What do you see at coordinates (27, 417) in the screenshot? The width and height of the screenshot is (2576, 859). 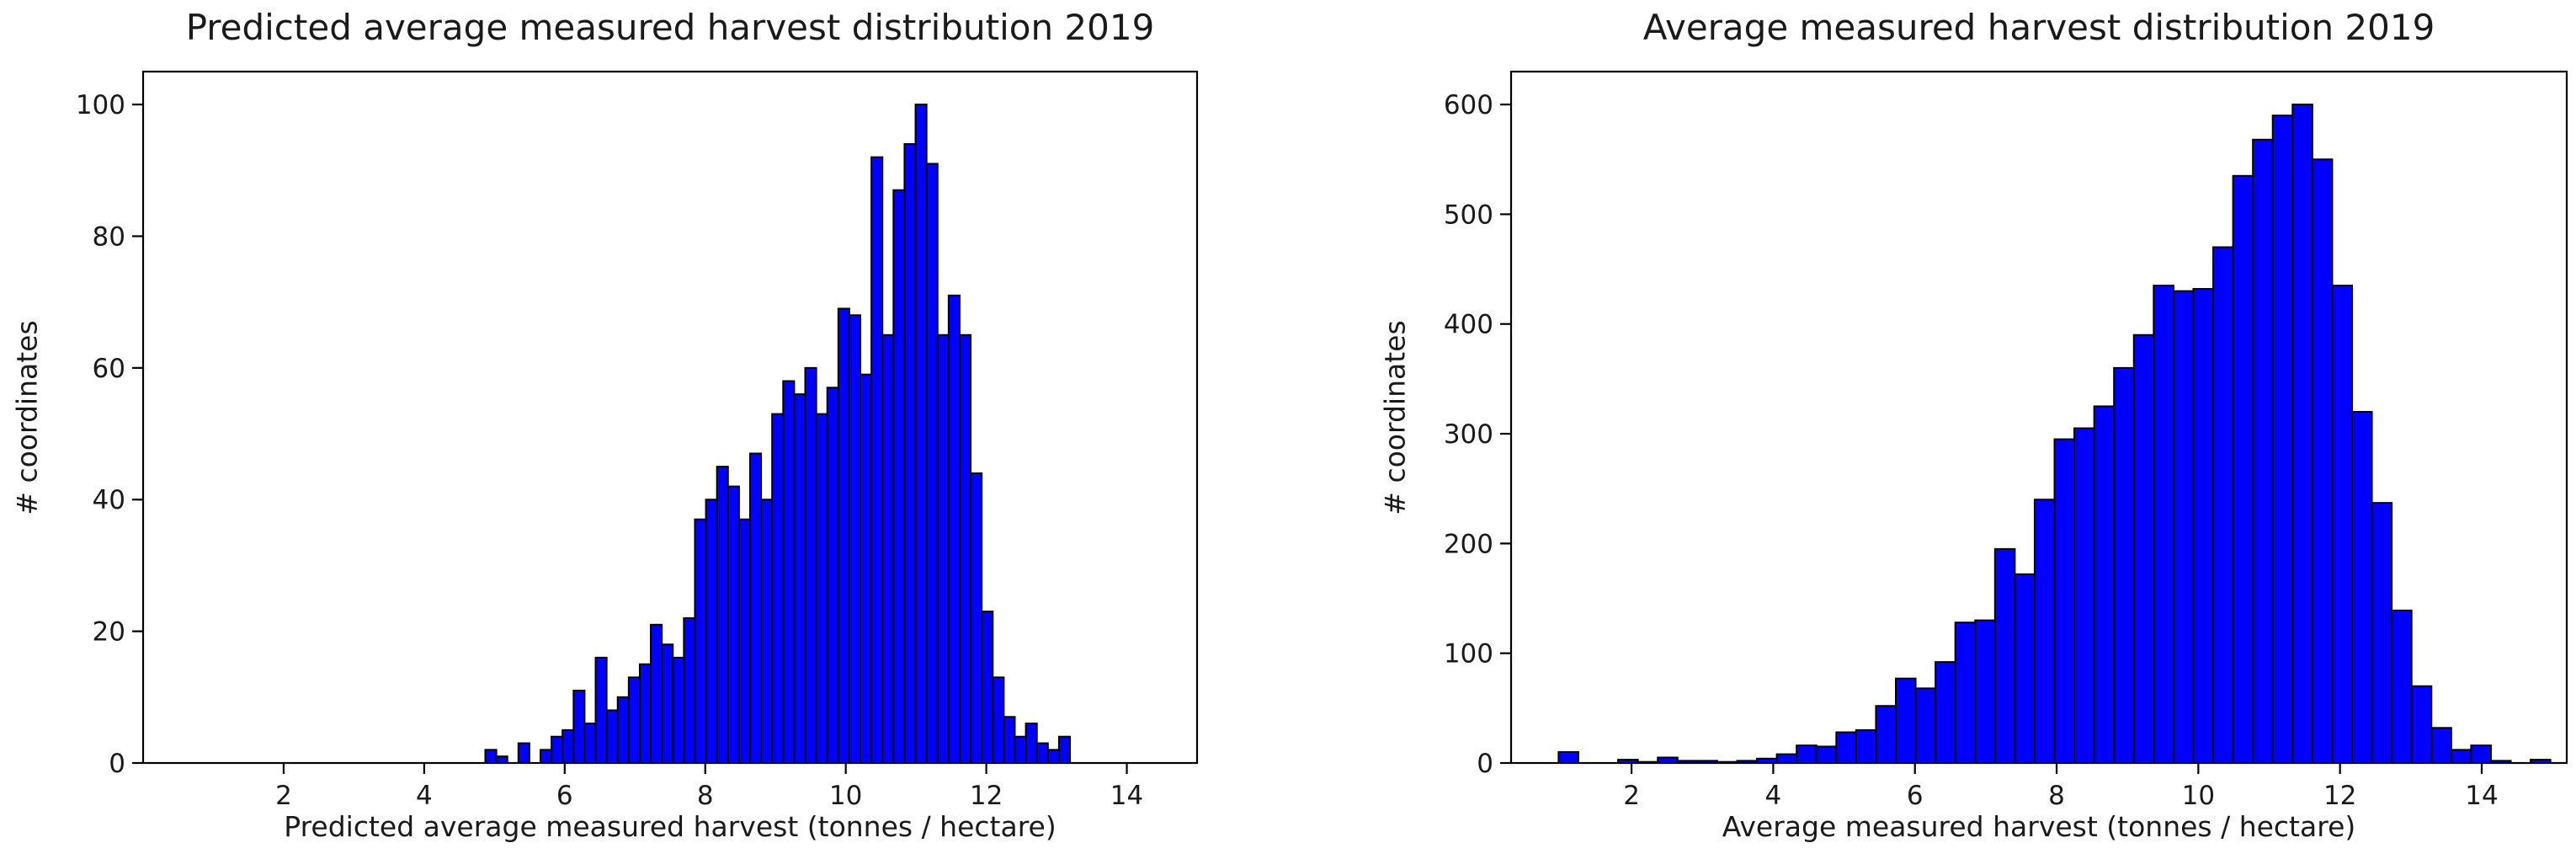 I see `left-chart-y-axis-label: # coordinates` at bounding box center [27, 417].